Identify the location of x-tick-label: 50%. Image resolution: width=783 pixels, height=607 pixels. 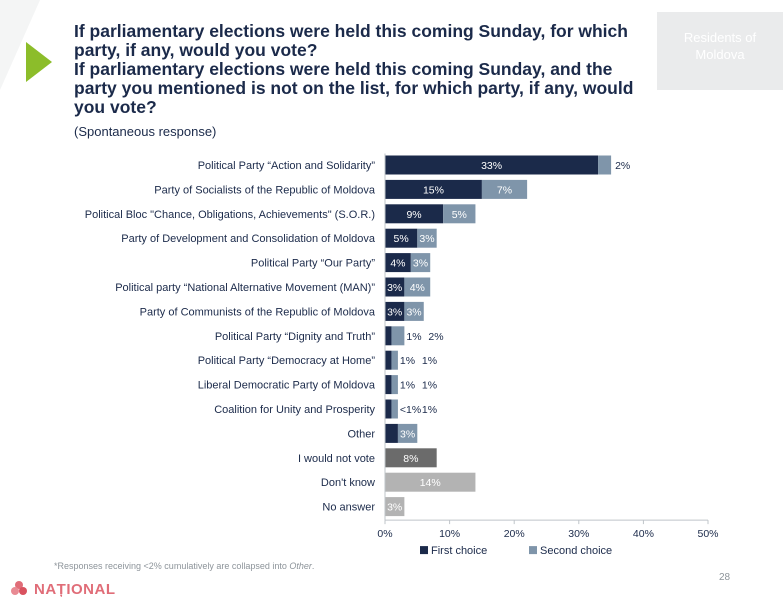
(707, 534).